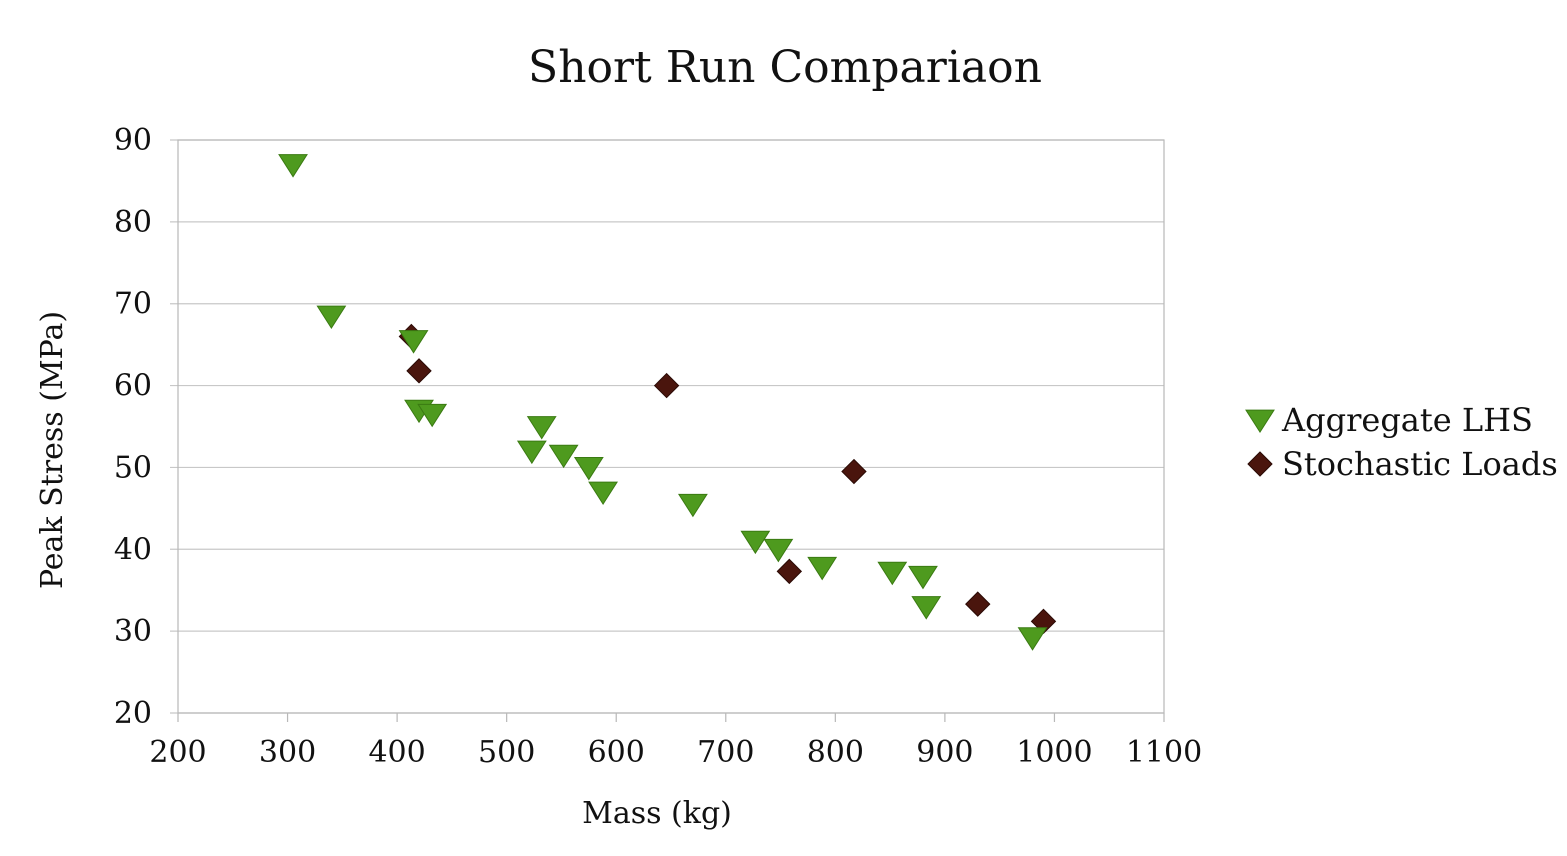 This screenshot has width=1567, height=856. Describe the element at coordinates (1420, 464) in the screenshot. I see `legend-label: Stochastic Loads` at that location.